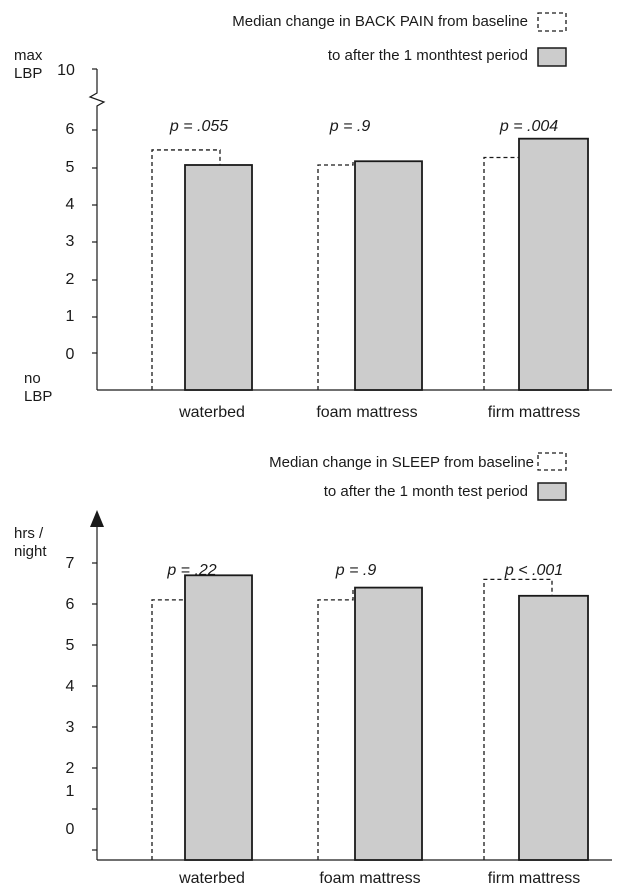 This screenshot has width=638, height=889. Describe the element at coordinates (70, 204) in the screenshot. I see `backpain-ytick-label: 4` at that location.